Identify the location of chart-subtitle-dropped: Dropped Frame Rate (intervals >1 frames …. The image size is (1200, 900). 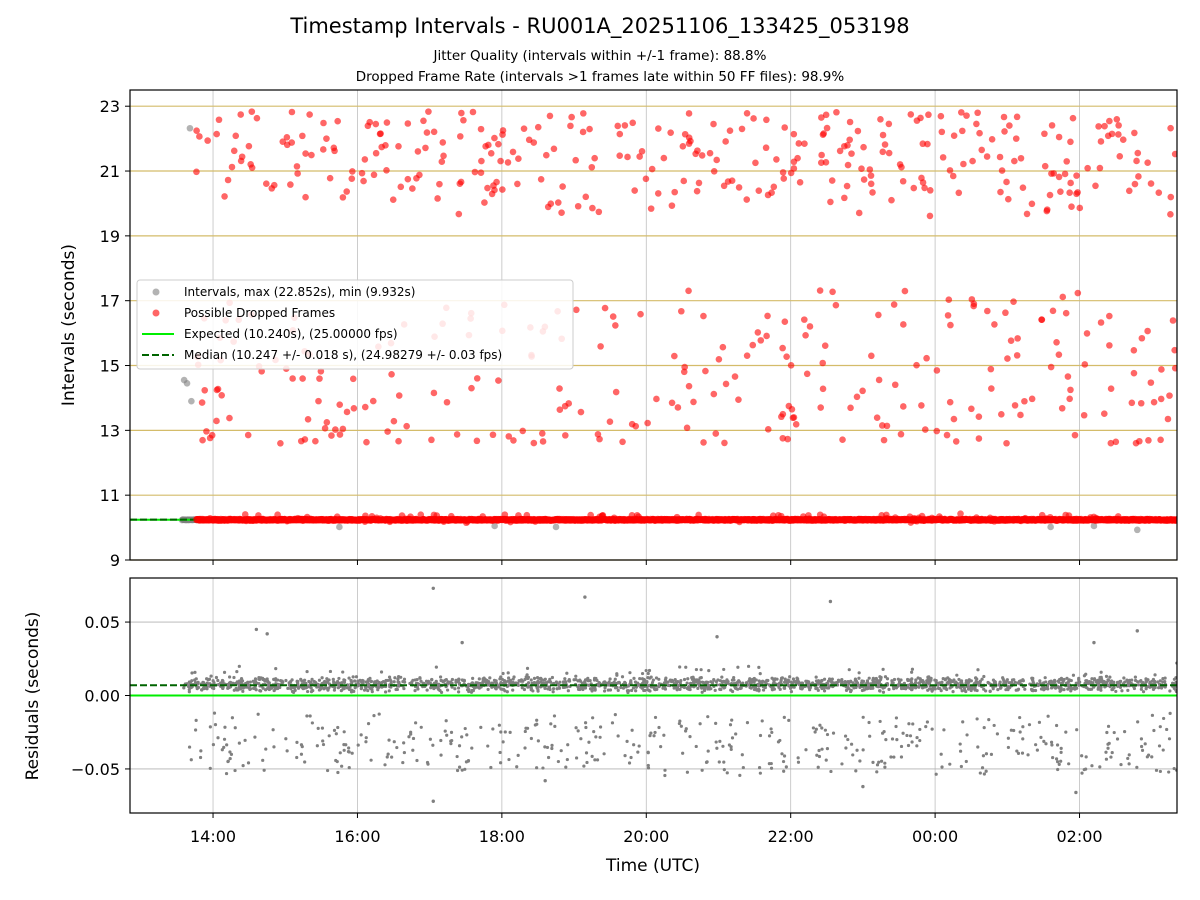
(600, 77).